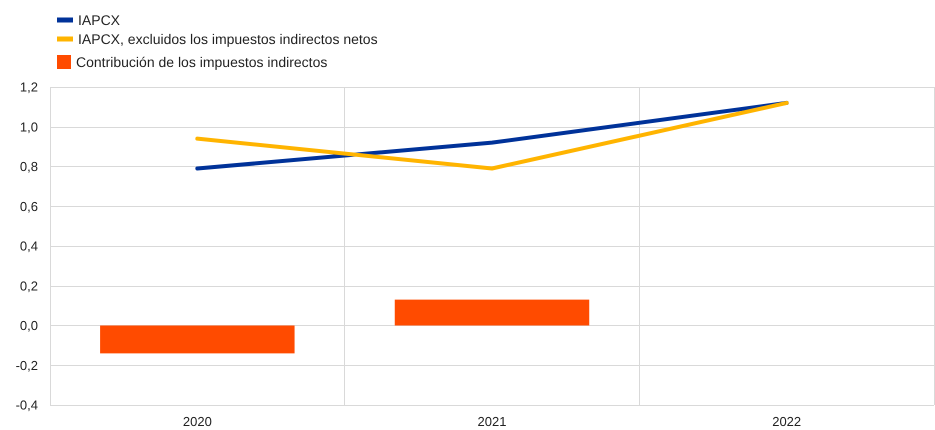  What do you see at coordinates (29, 286) in the screenshot?
I see `y-tick-label: 0,2` at bounding box center [29, 286].